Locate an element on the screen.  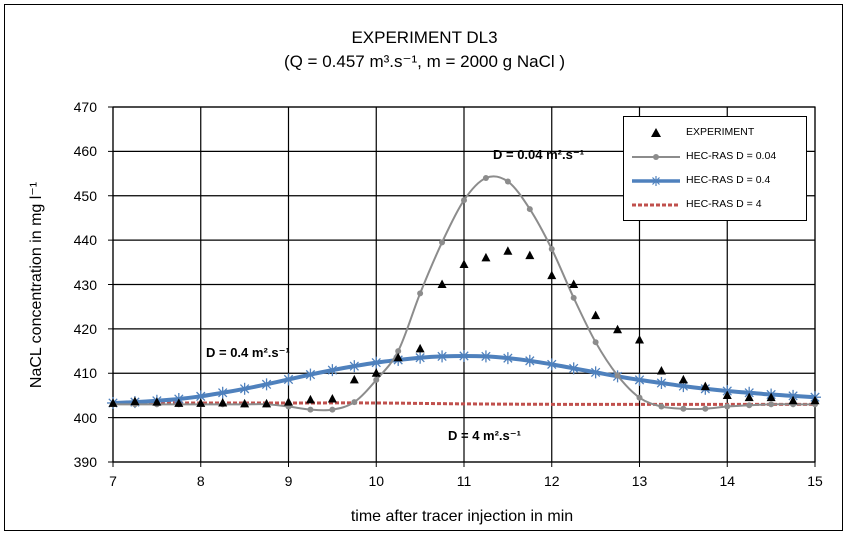
y-tick-label: 450 is located at coordinates (85, 195).